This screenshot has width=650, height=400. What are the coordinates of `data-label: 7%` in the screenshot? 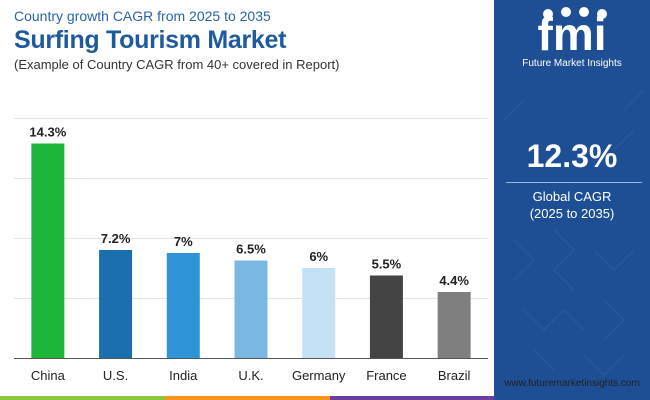 It's located at (183, 241).